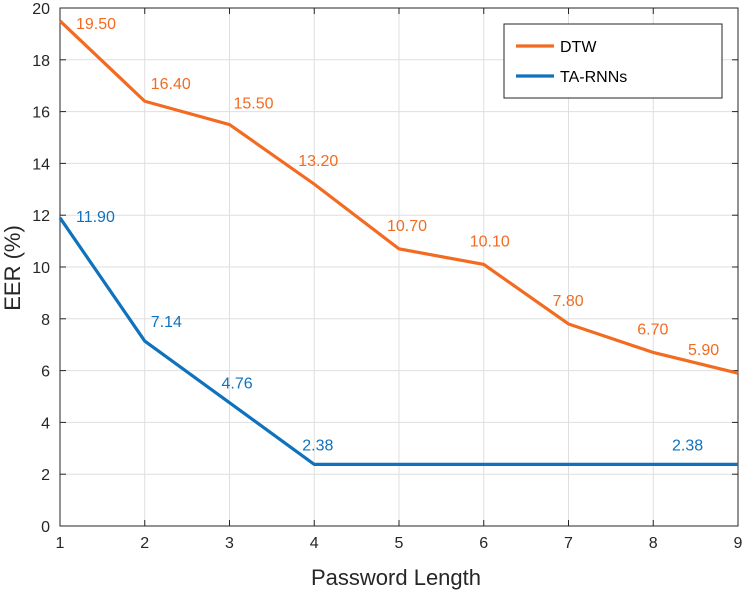 Image resolution: width=747 pixels, height=591 pixels. Describe the element at coordinates (45, 527) in the screenshot. I see `y-tick-label: 0` at that location.